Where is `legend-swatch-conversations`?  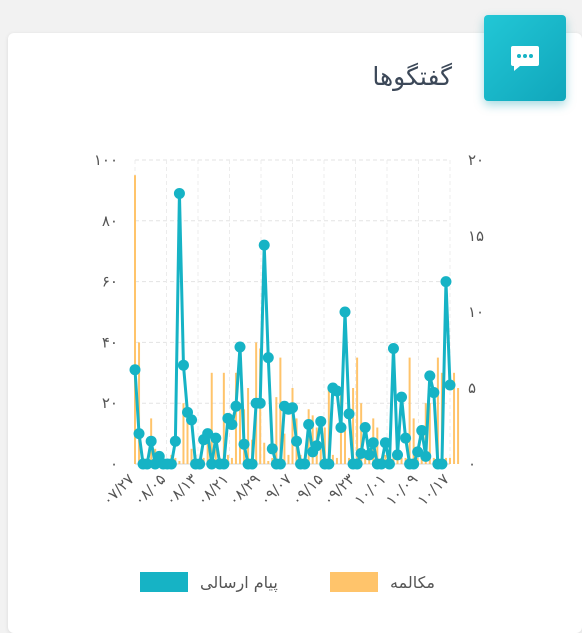 legend-swatch-conversations is located at coordinates (354, 582).